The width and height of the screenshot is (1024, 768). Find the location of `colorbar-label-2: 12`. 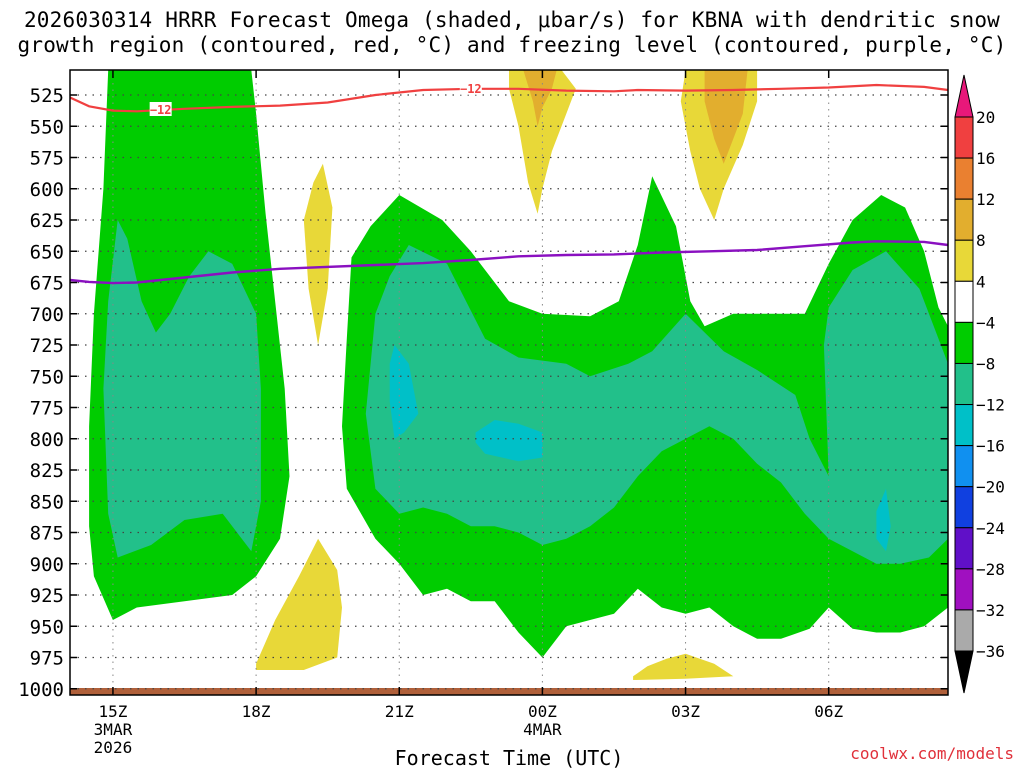

colorbar-label-2: 12 is located at coordinates (985, 199).